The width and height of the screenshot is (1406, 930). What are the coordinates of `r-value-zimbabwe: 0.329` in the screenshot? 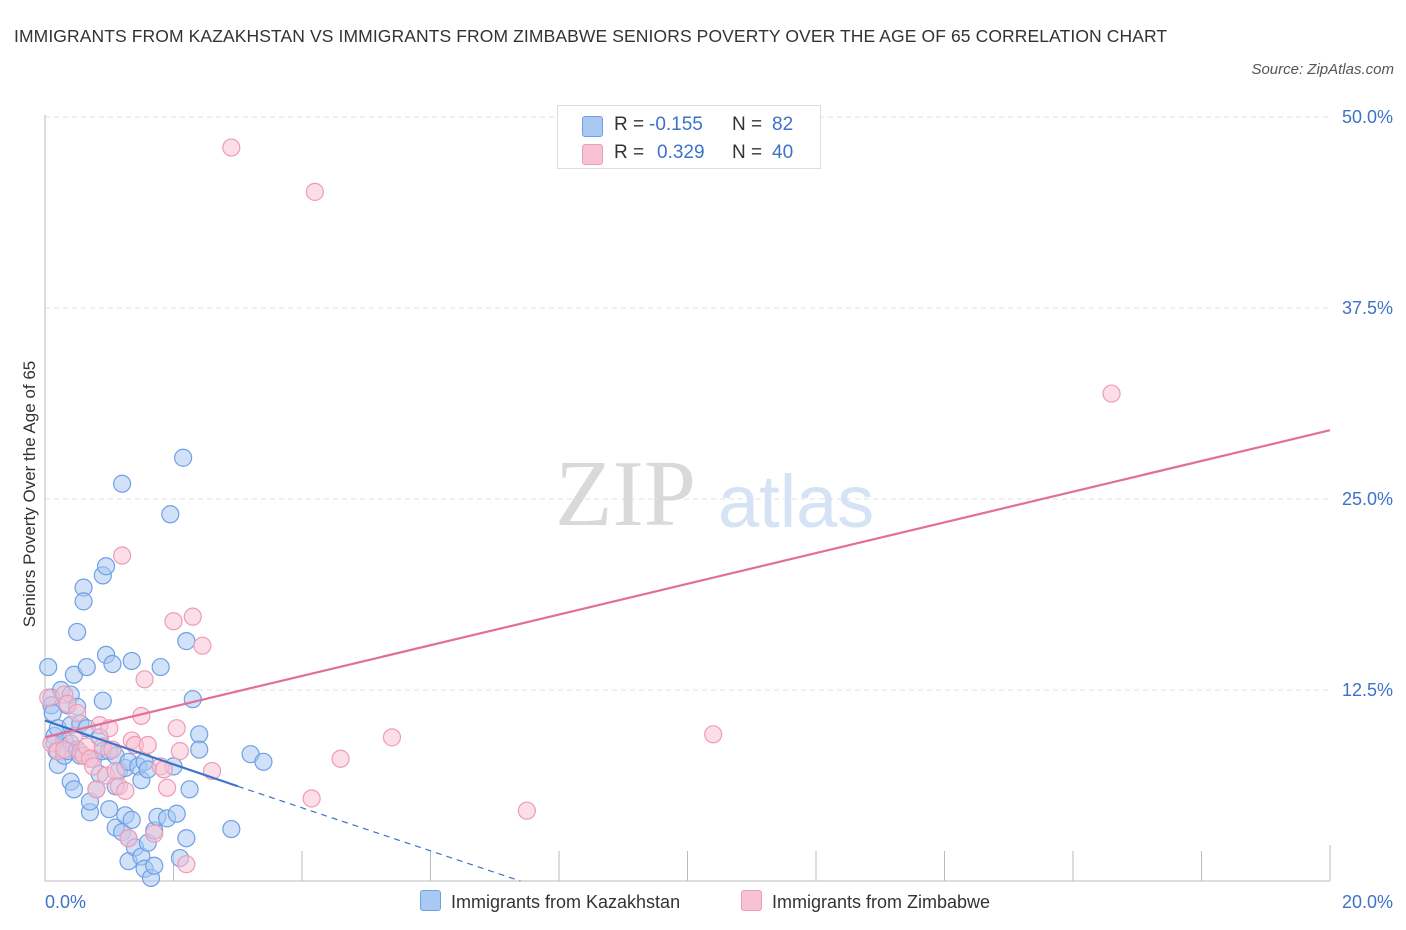 It's located at (681, 152).